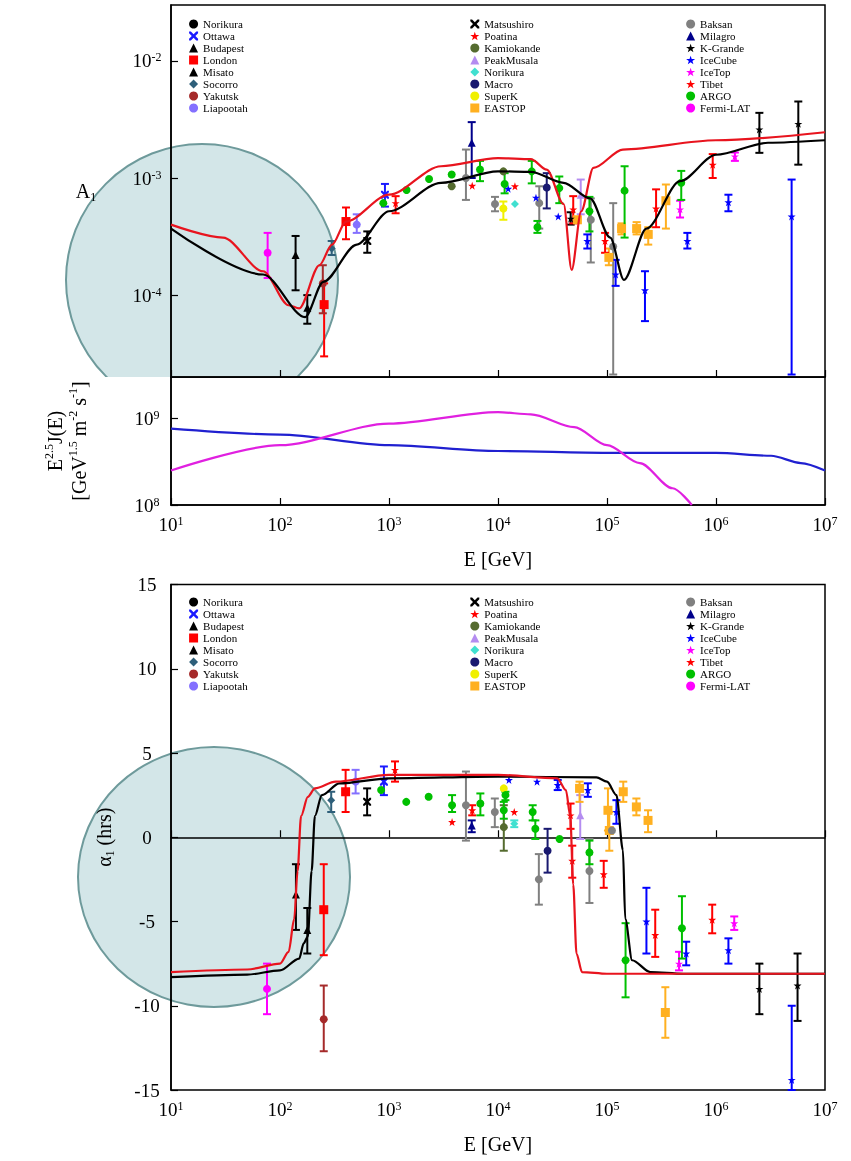  I want to click on y-tick-label: 5, so click(147, 753).